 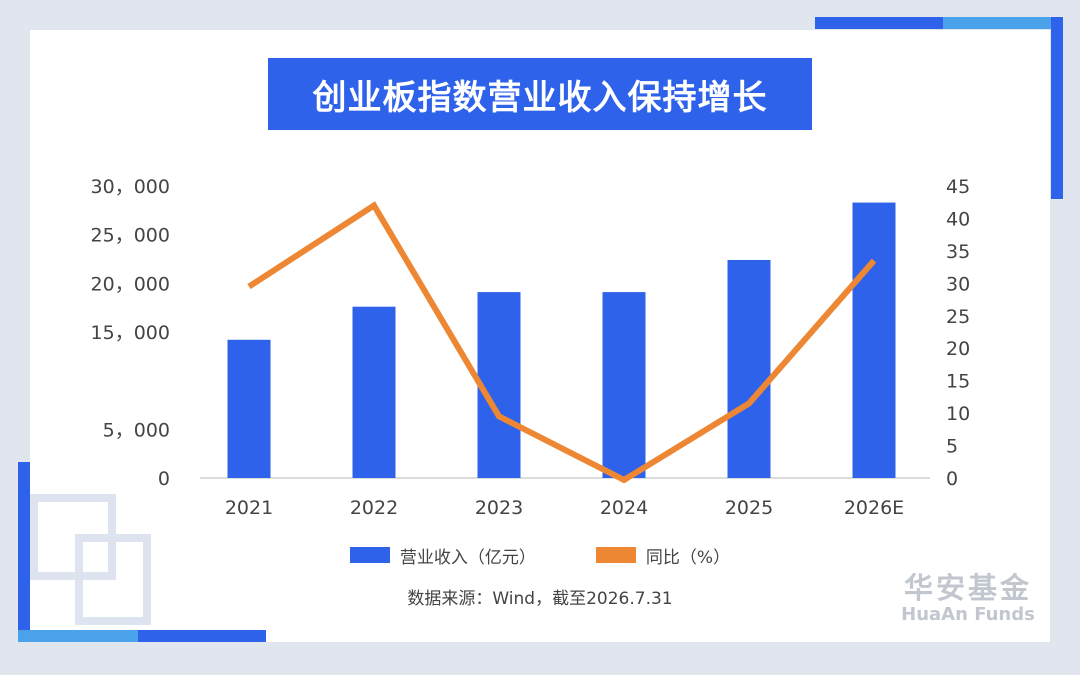 What do you see at coordinates (958, 382) in the screenshot?
I see `right-tick-label: 15` at bounding box center [958, 382].